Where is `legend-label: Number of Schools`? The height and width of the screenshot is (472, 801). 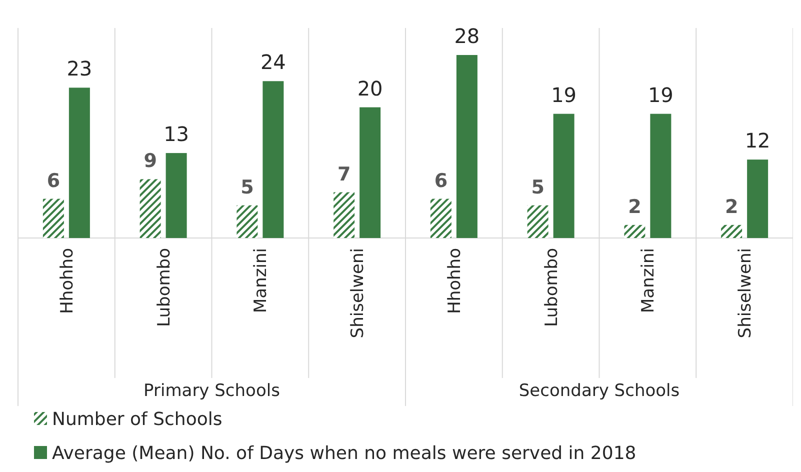 legend-label: Number of Schools is located at coordinates (137, 419).